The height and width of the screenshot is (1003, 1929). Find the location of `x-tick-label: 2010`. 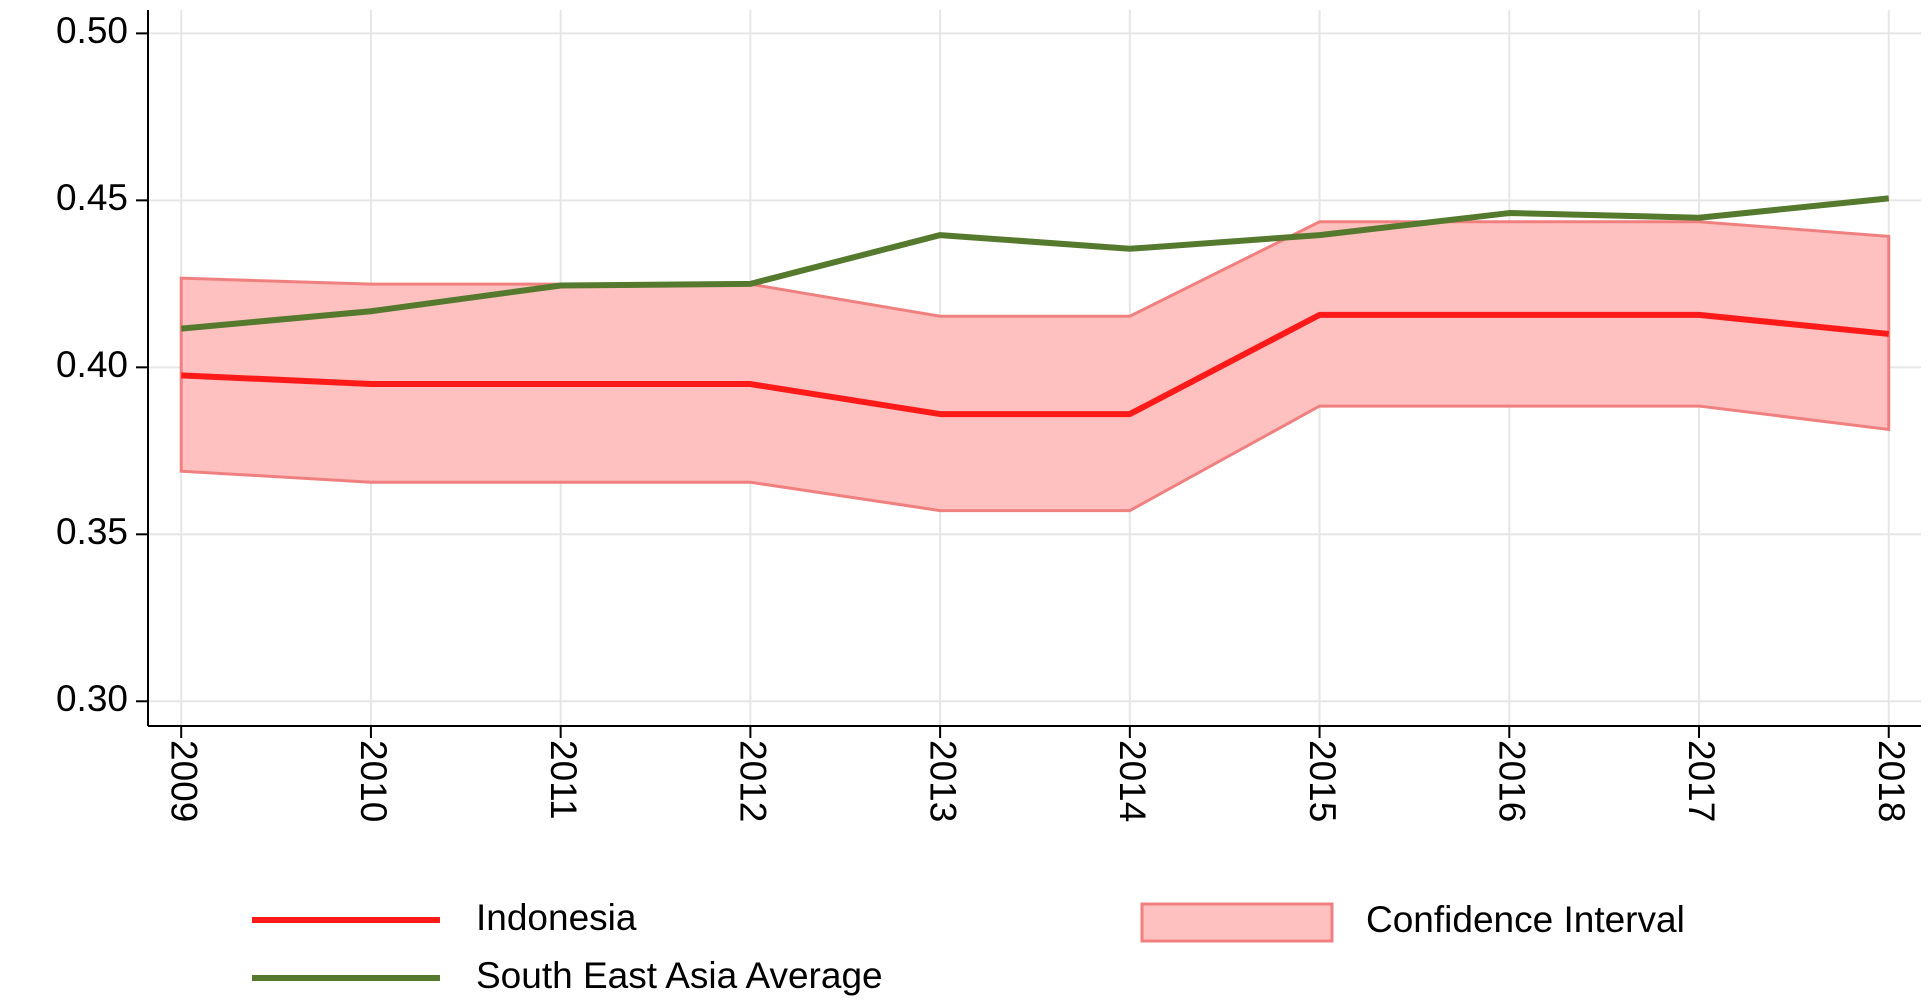

x-tick-label: 2010 is located at coordinates (373, 781).